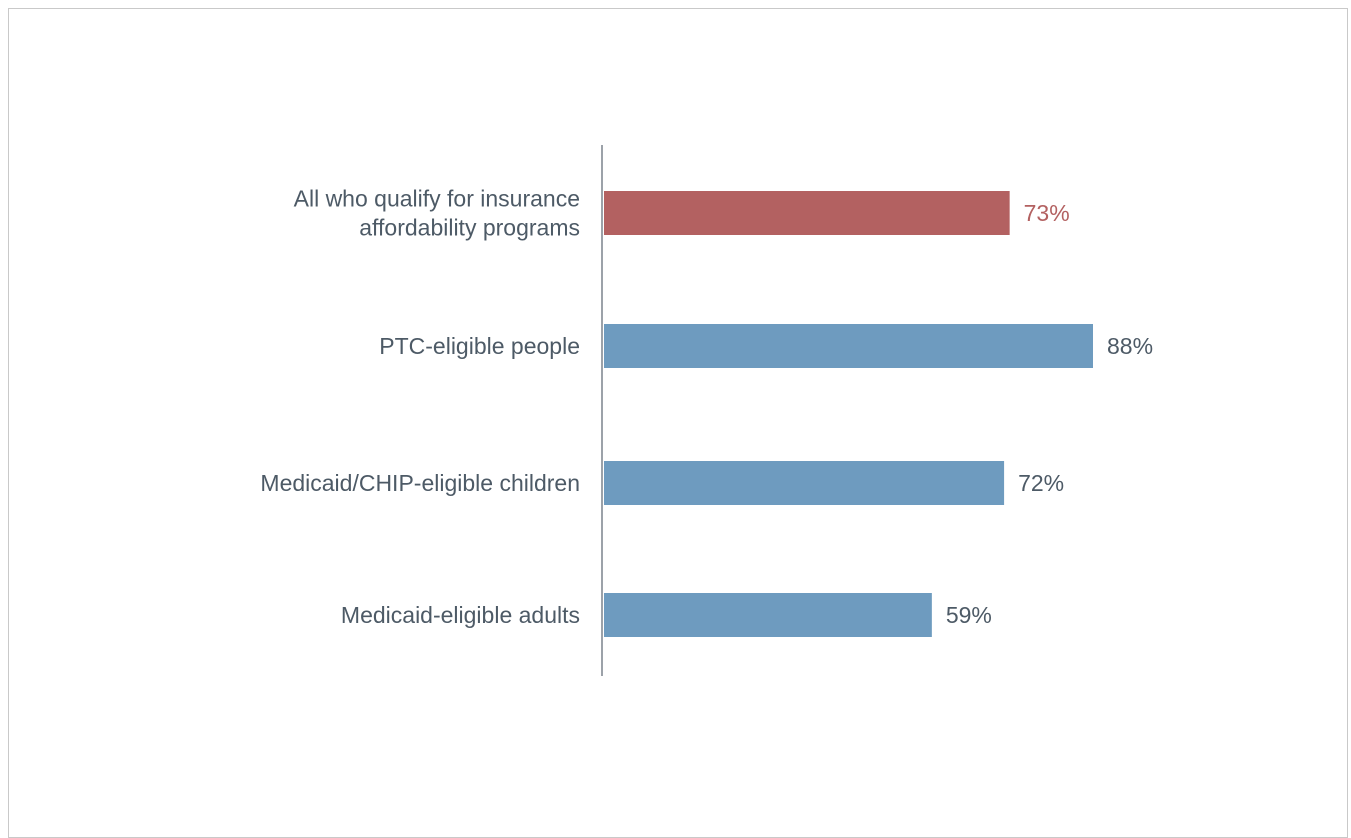 This screenshot has height=838, width=1351. I want to click on category-label-line: affordability programs, so click(469, 228).